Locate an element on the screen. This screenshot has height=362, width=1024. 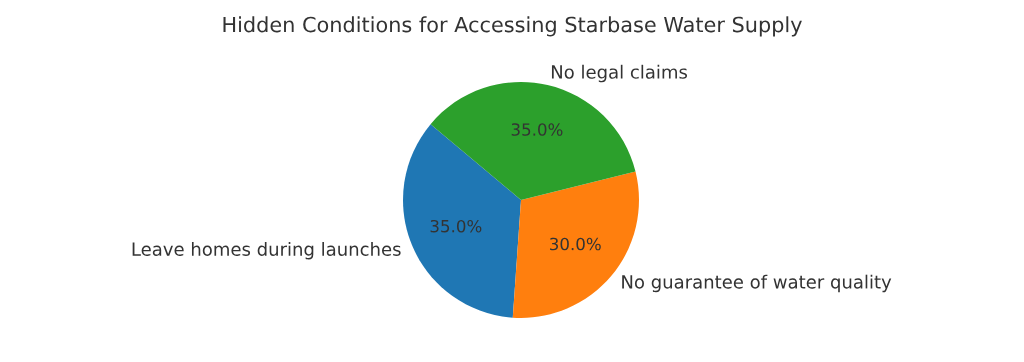
chart-title: Hidden Conditions for Accessing Starbase Water Supply is located at coordinates (512, 26).